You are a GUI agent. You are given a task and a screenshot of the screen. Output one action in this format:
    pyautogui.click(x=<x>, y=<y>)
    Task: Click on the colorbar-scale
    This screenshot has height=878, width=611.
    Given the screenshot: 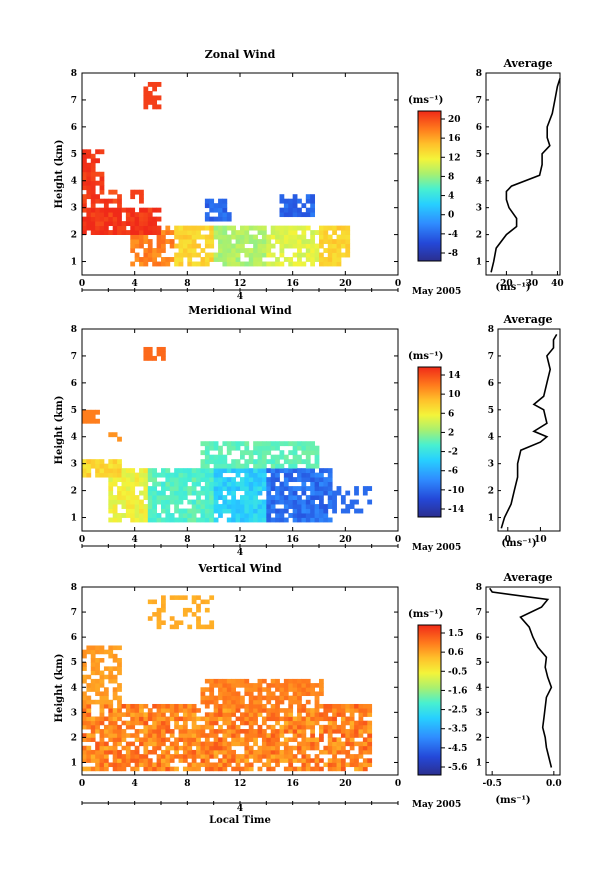 What is the action you would take?
    pyautogui.click(x=429, y=186)
    